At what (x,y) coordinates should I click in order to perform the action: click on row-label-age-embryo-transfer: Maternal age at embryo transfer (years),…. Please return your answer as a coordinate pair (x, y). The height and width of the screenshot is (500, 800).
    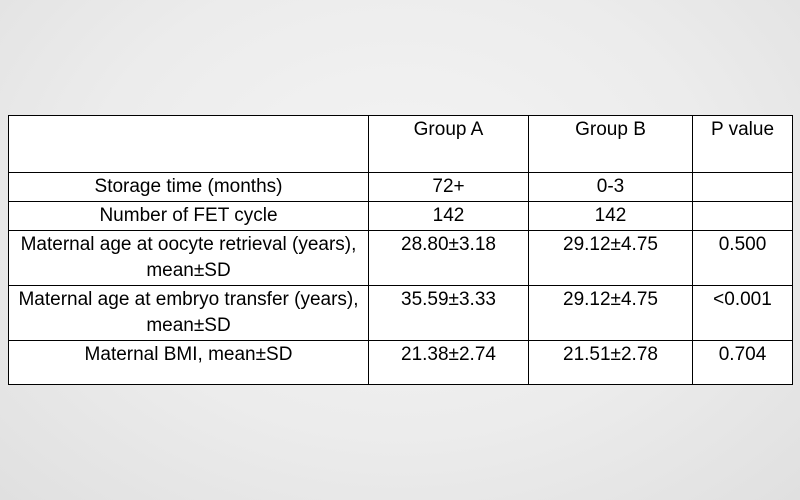
    Looking at the image, I should click on (188, 313).